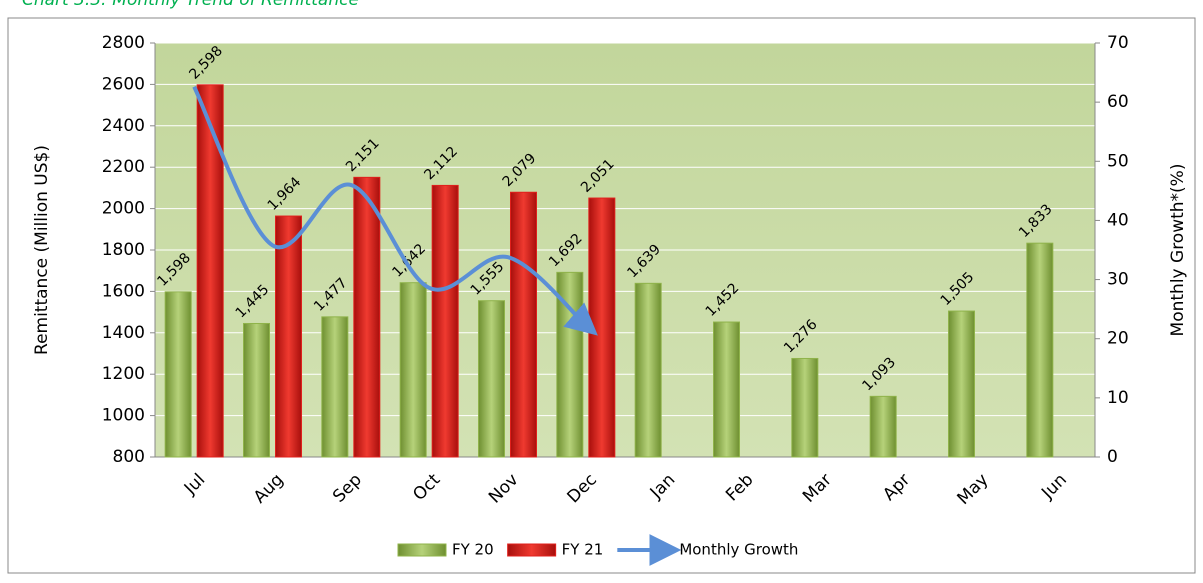  I want to click on y2-tick-label: 0, so click(1112, 457).